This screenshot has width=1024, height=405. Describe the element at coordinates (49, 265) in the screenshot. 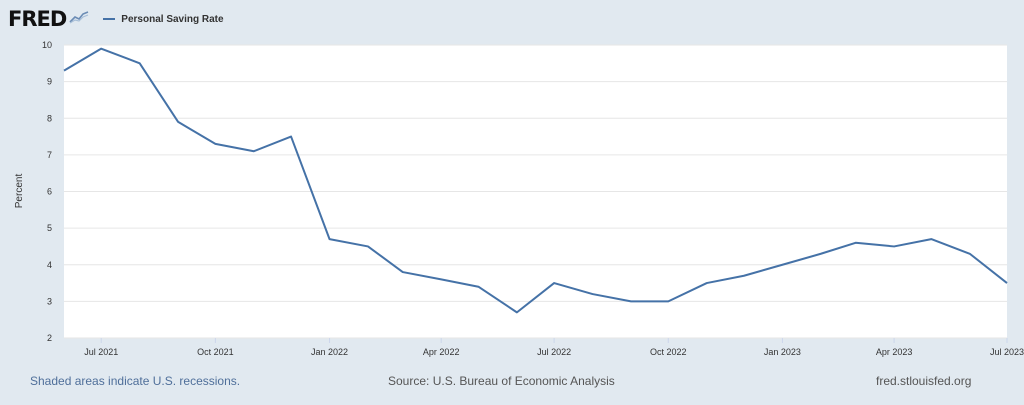

I see `y-tick-label: 4` at that location.